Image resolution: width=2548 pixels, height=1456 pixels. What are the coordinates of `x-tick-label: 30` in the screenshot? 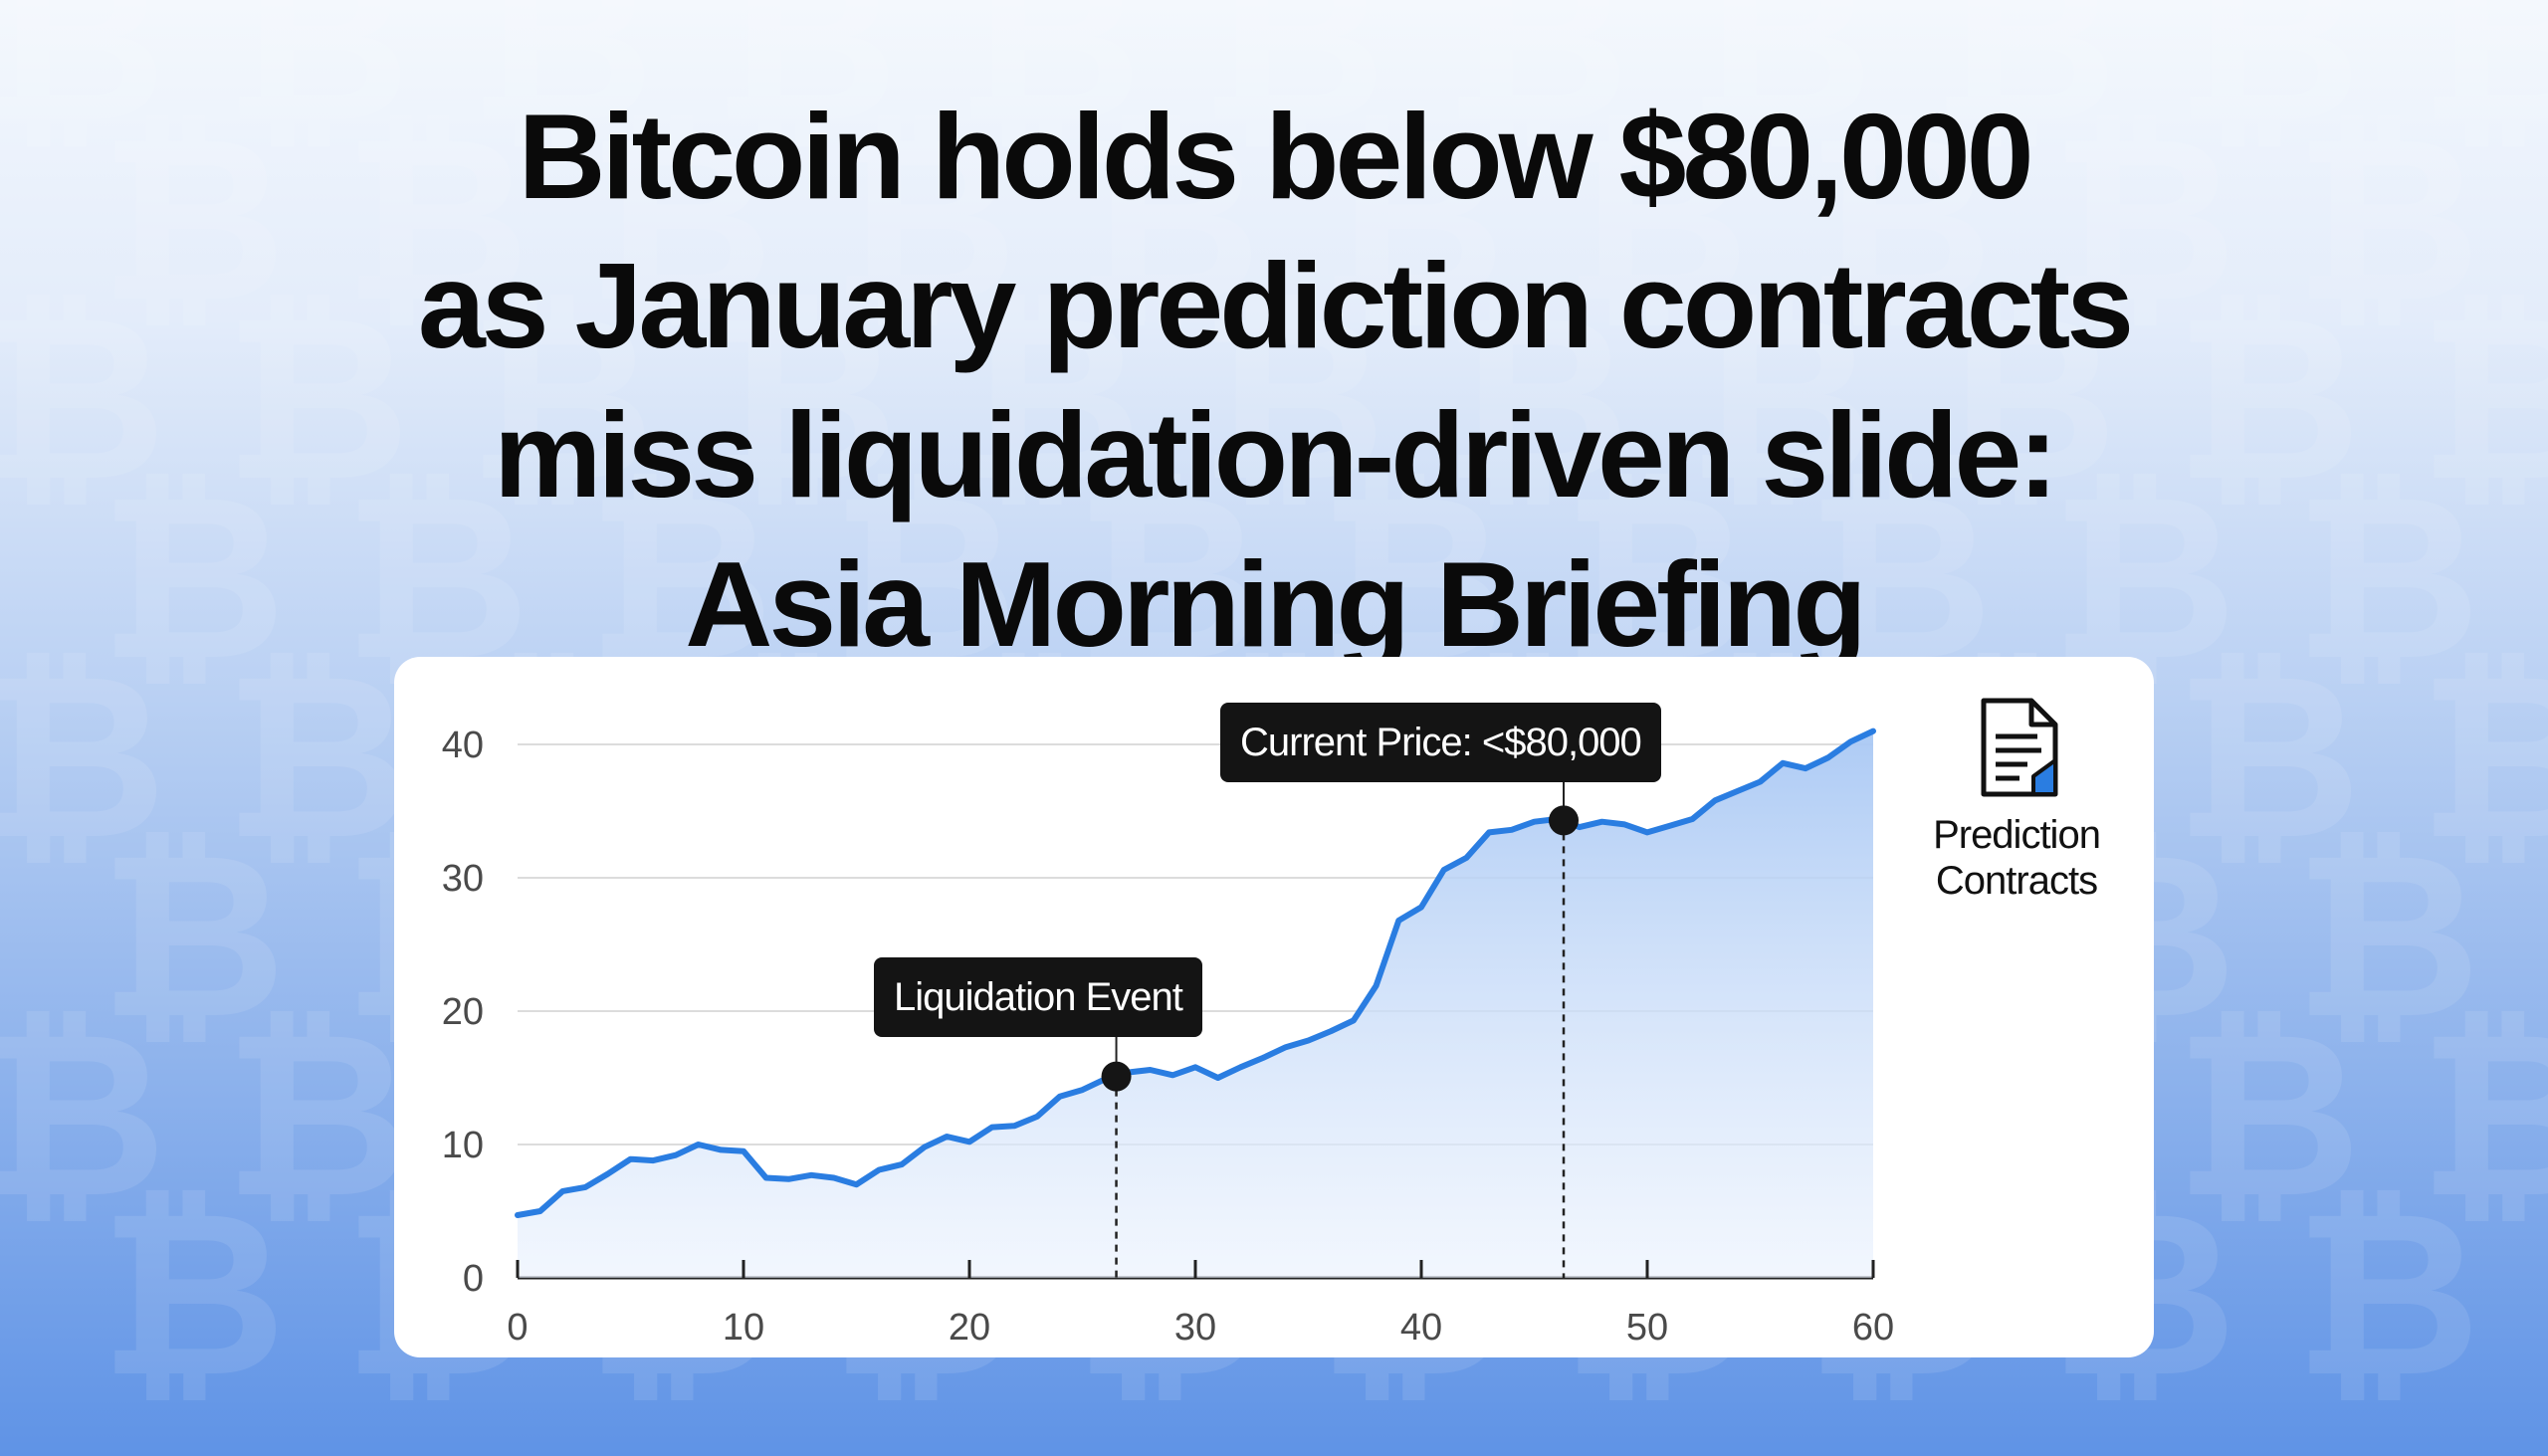 It's located at (1195, 1328).